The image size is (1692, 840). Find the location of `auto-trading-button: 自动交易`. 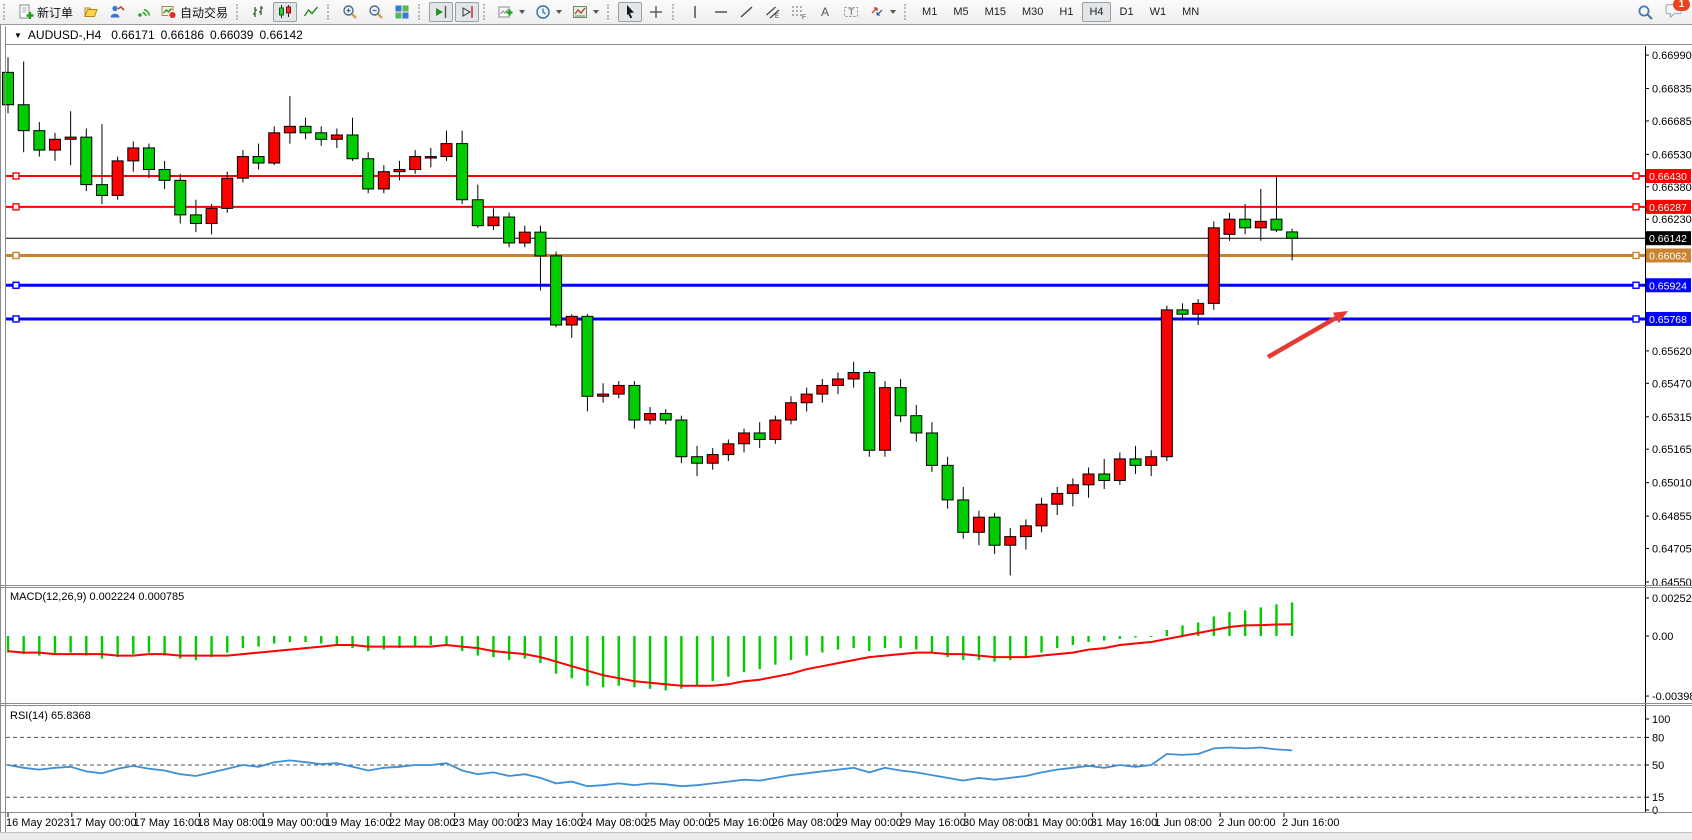

auto-trading-button: 自动交易 is located at coordinates (194, 12).